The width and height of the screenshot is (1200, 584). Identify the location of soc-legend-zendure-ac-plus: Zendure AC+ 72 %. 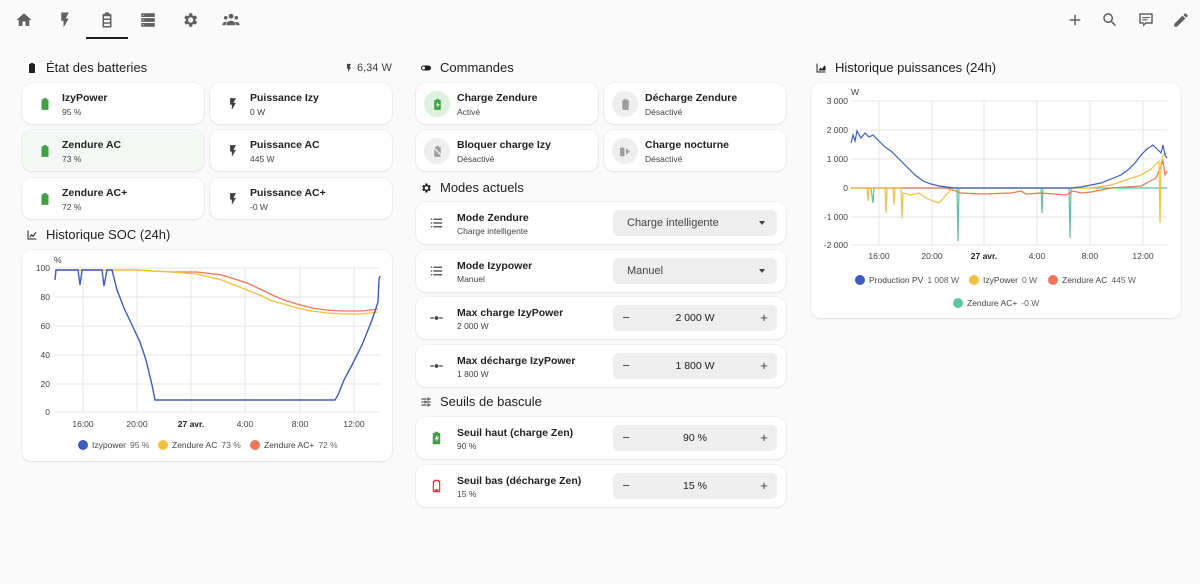
(294, 445).